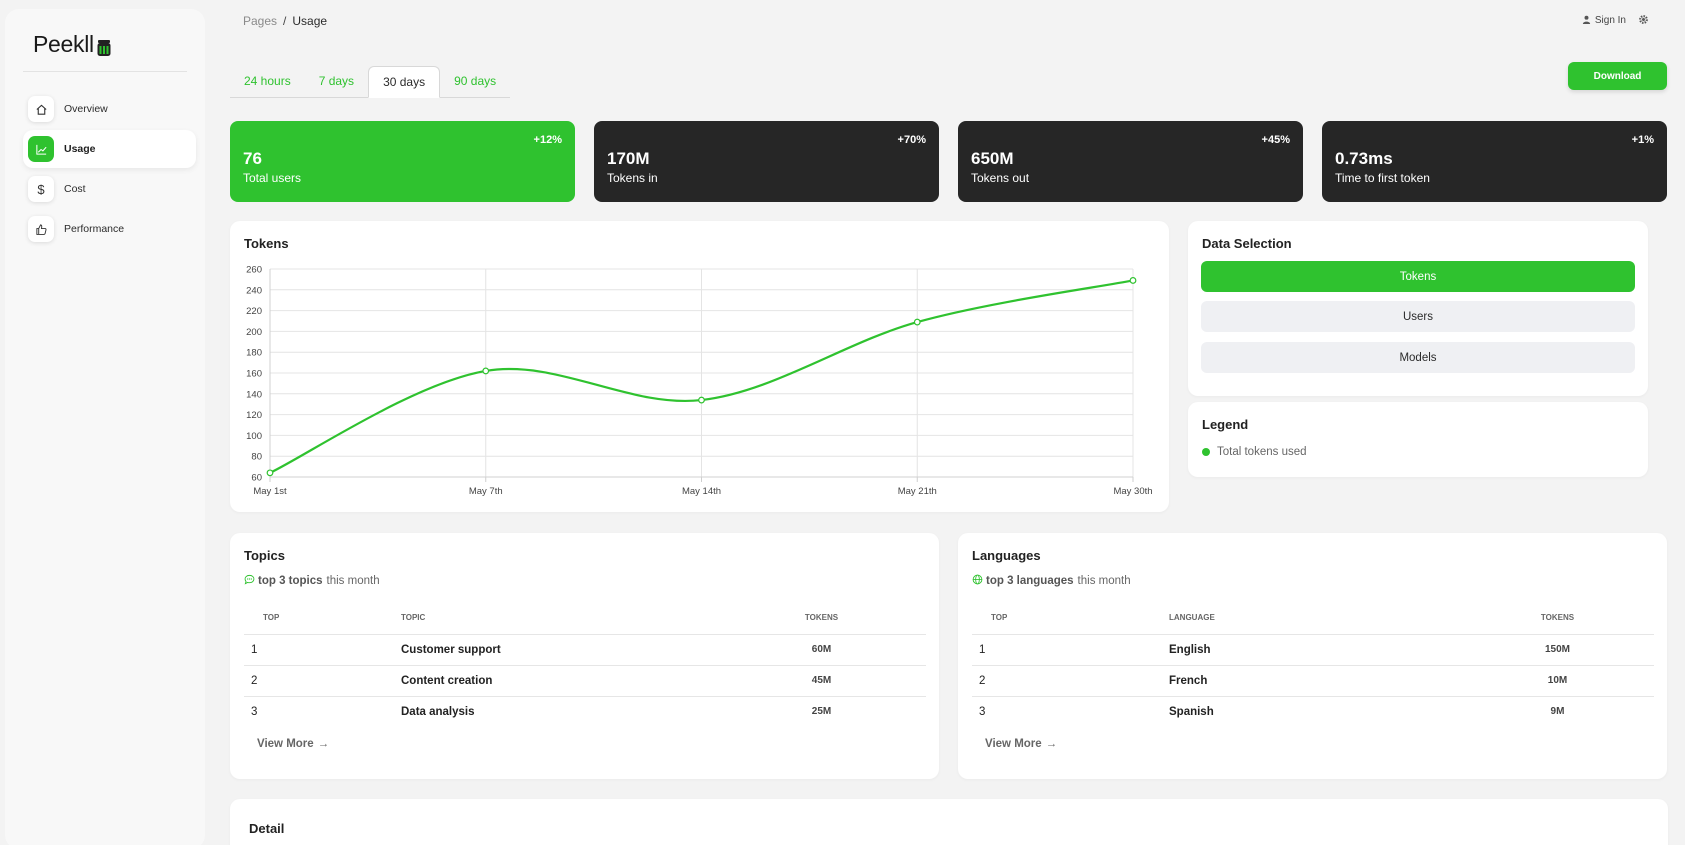 The image size is (1685, 845). I want to click on brand-name: Peekll, so click(63, 44).